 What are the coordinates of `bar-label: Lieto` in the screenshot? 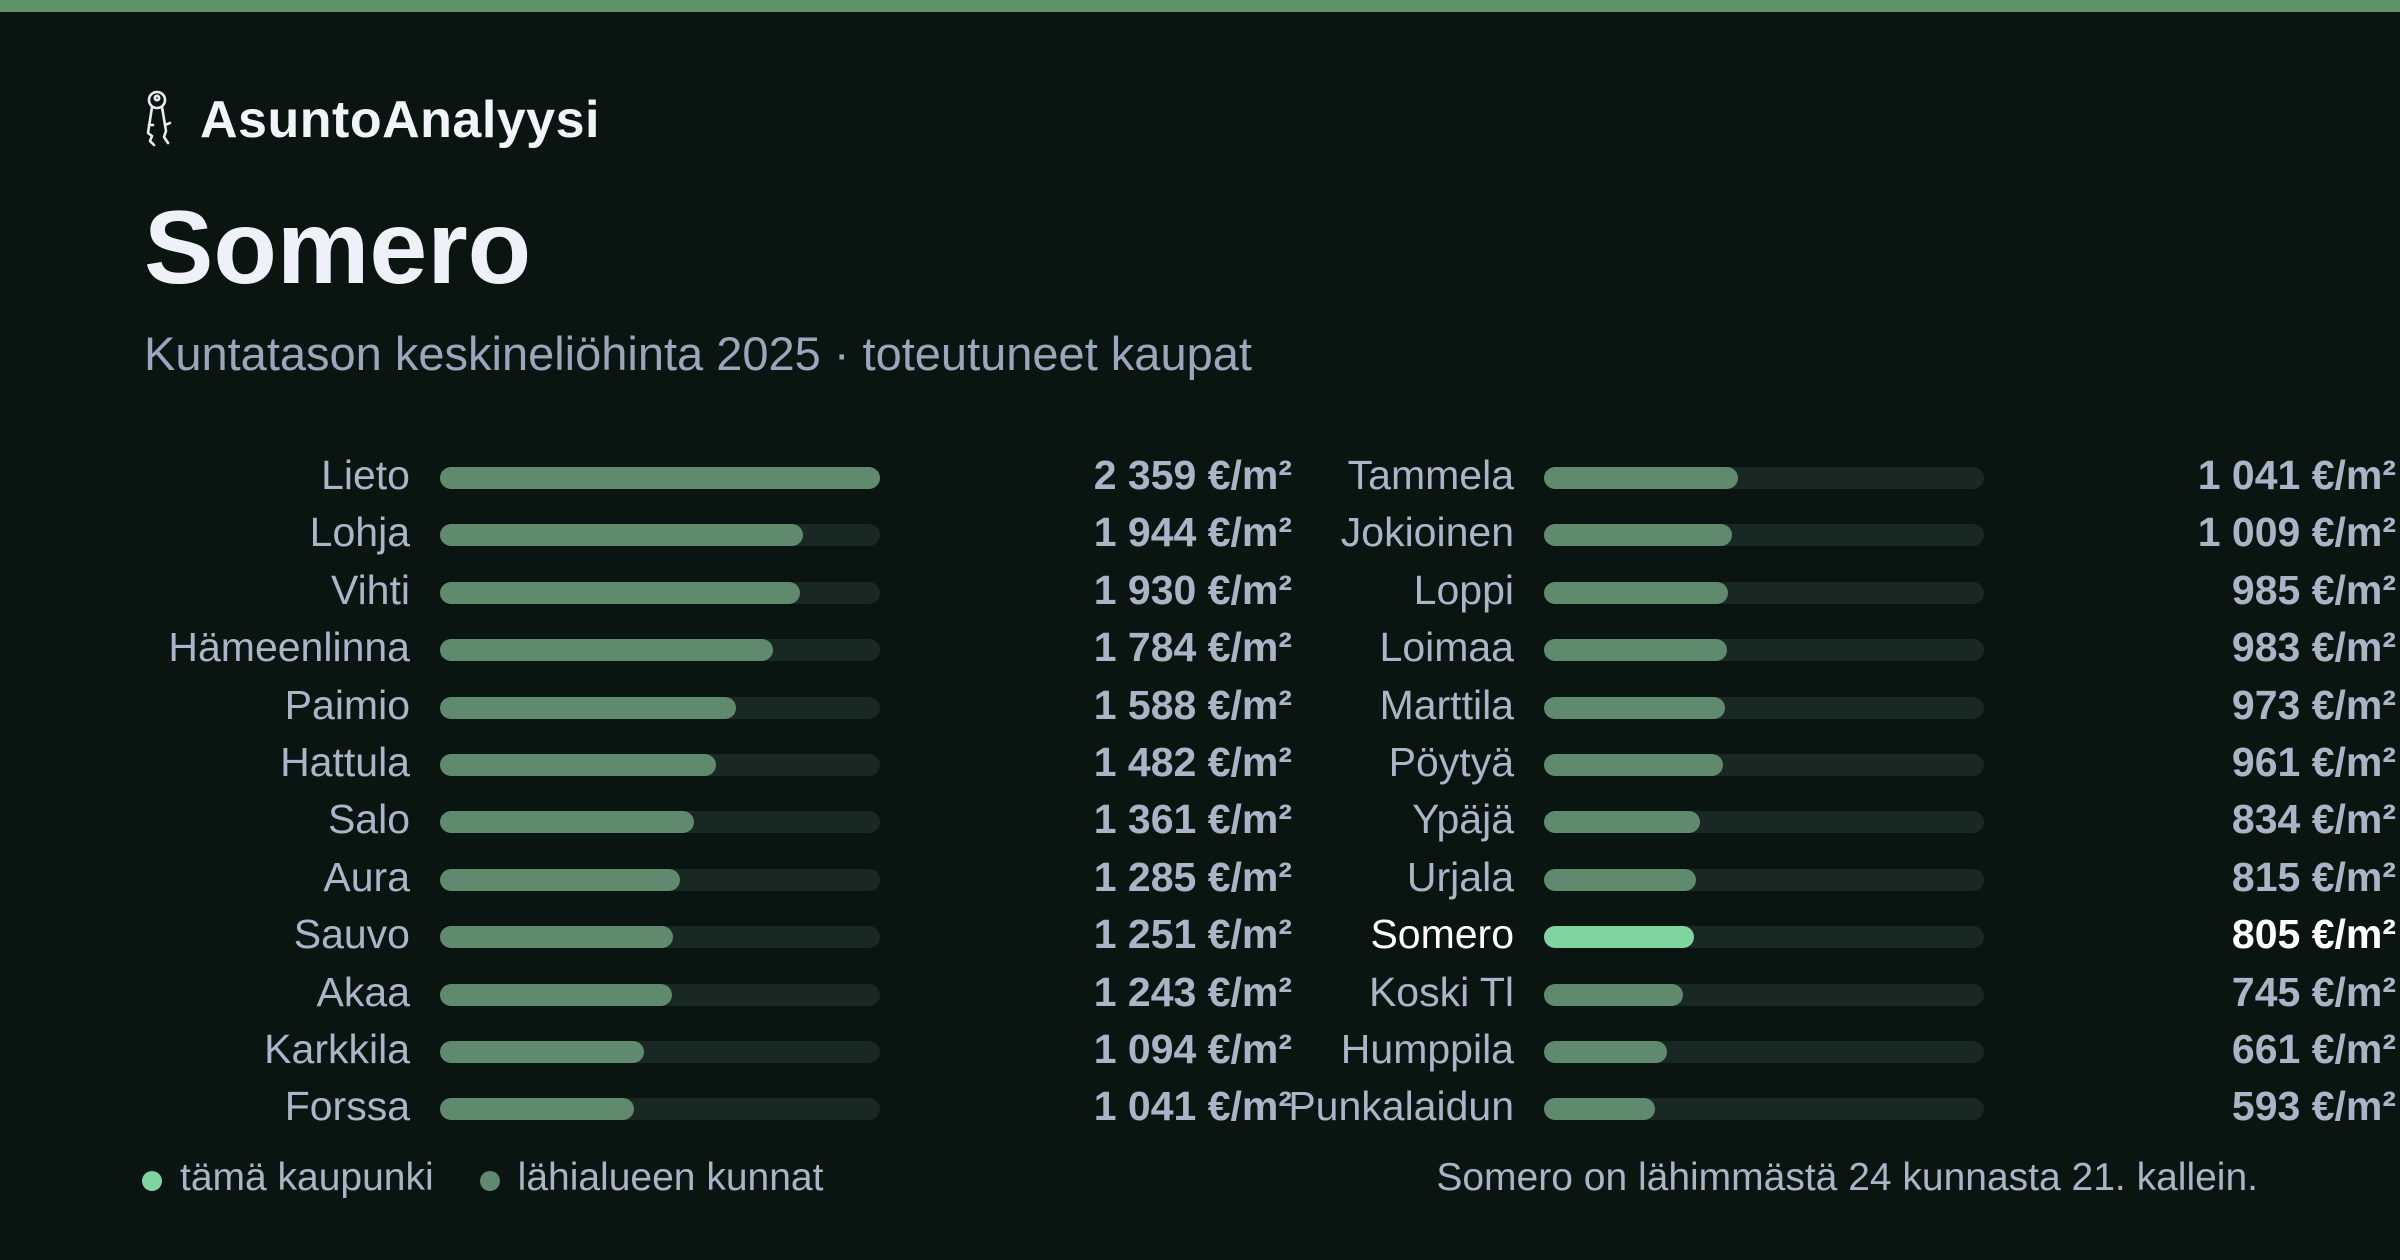 It's located at (365, 475).